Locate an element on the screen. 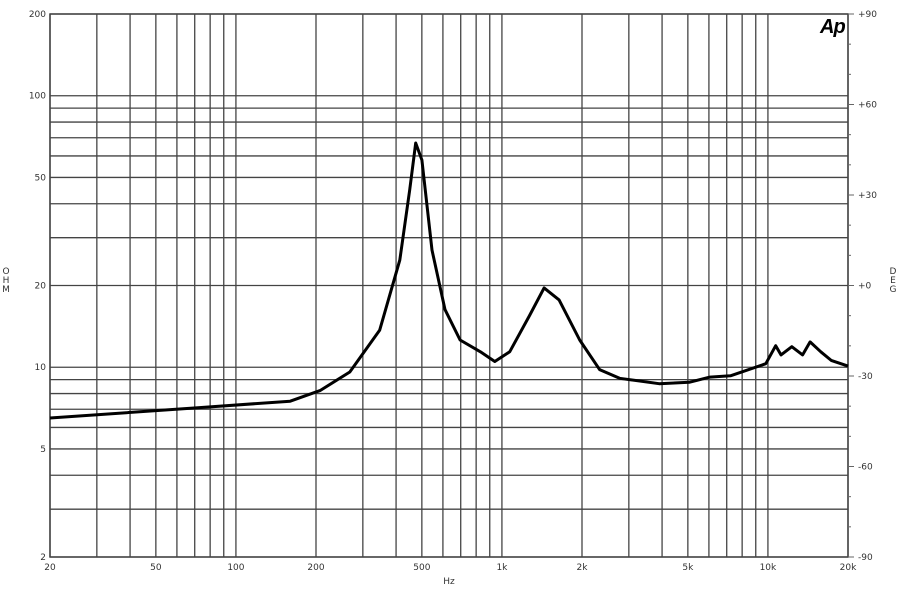  x-tick-label: 200 is located at coordinates (315, 568).